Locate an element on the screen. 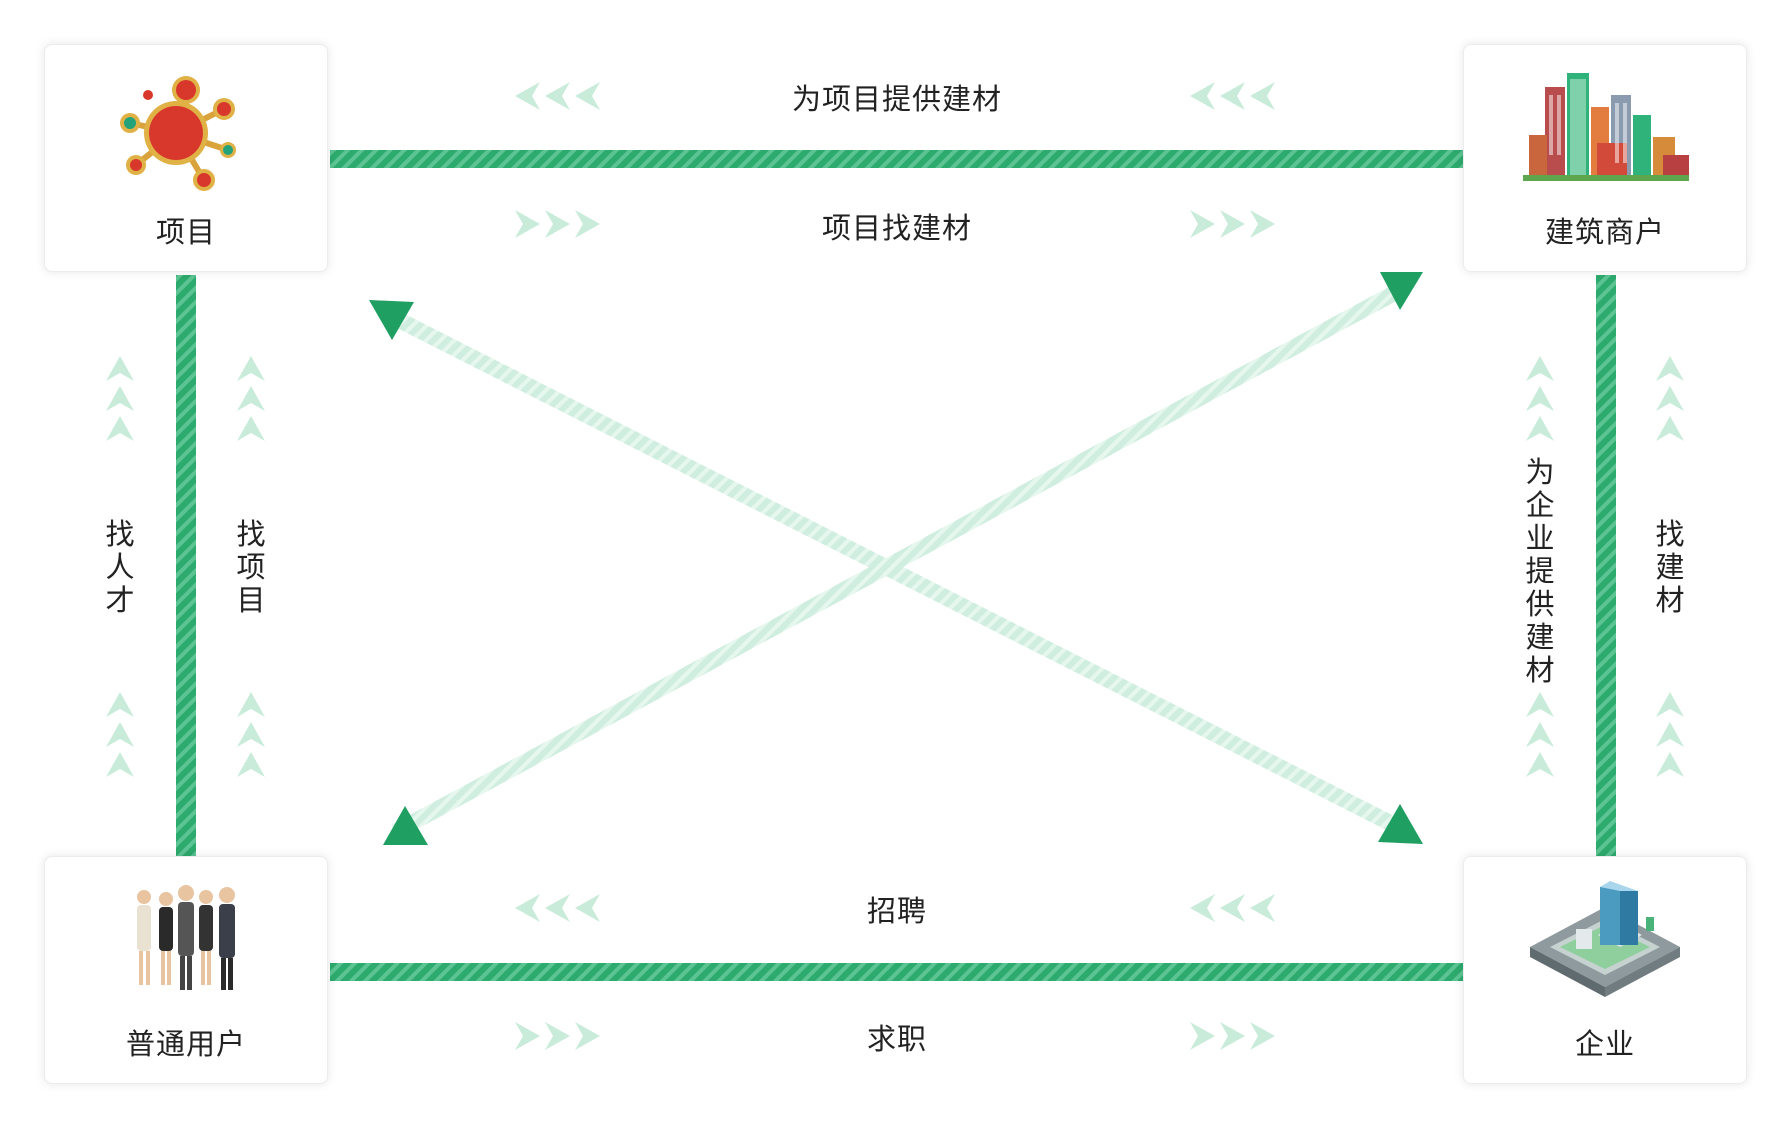 The width and height of the screenshot is (1788, 1128). arrowhead-up-right-icon is located at coordinates (1401, 291).